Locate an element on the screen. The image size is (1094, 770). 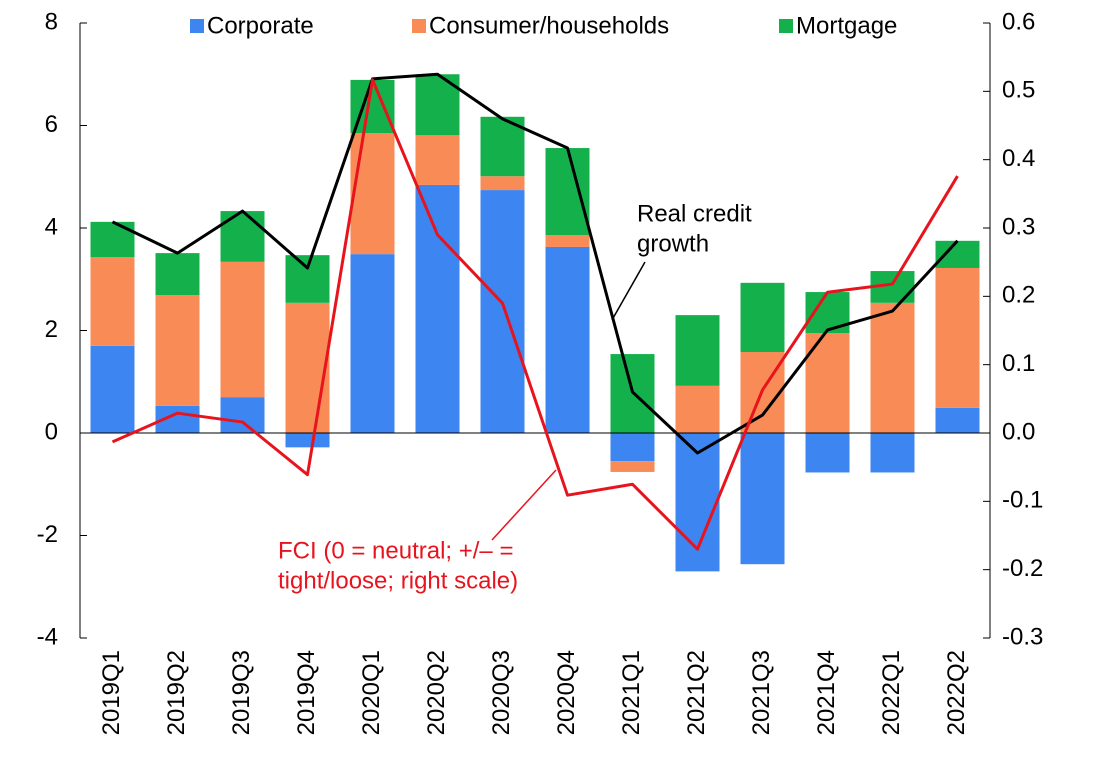
x-tick-label: 2021Q3 is located at coordinates (761, 692).